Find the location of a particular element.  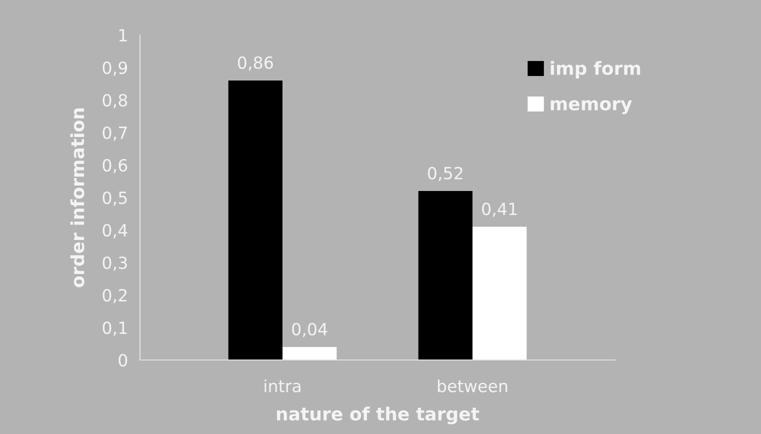

y-tick-label: 0,9 is located at coordinates (115, 68).